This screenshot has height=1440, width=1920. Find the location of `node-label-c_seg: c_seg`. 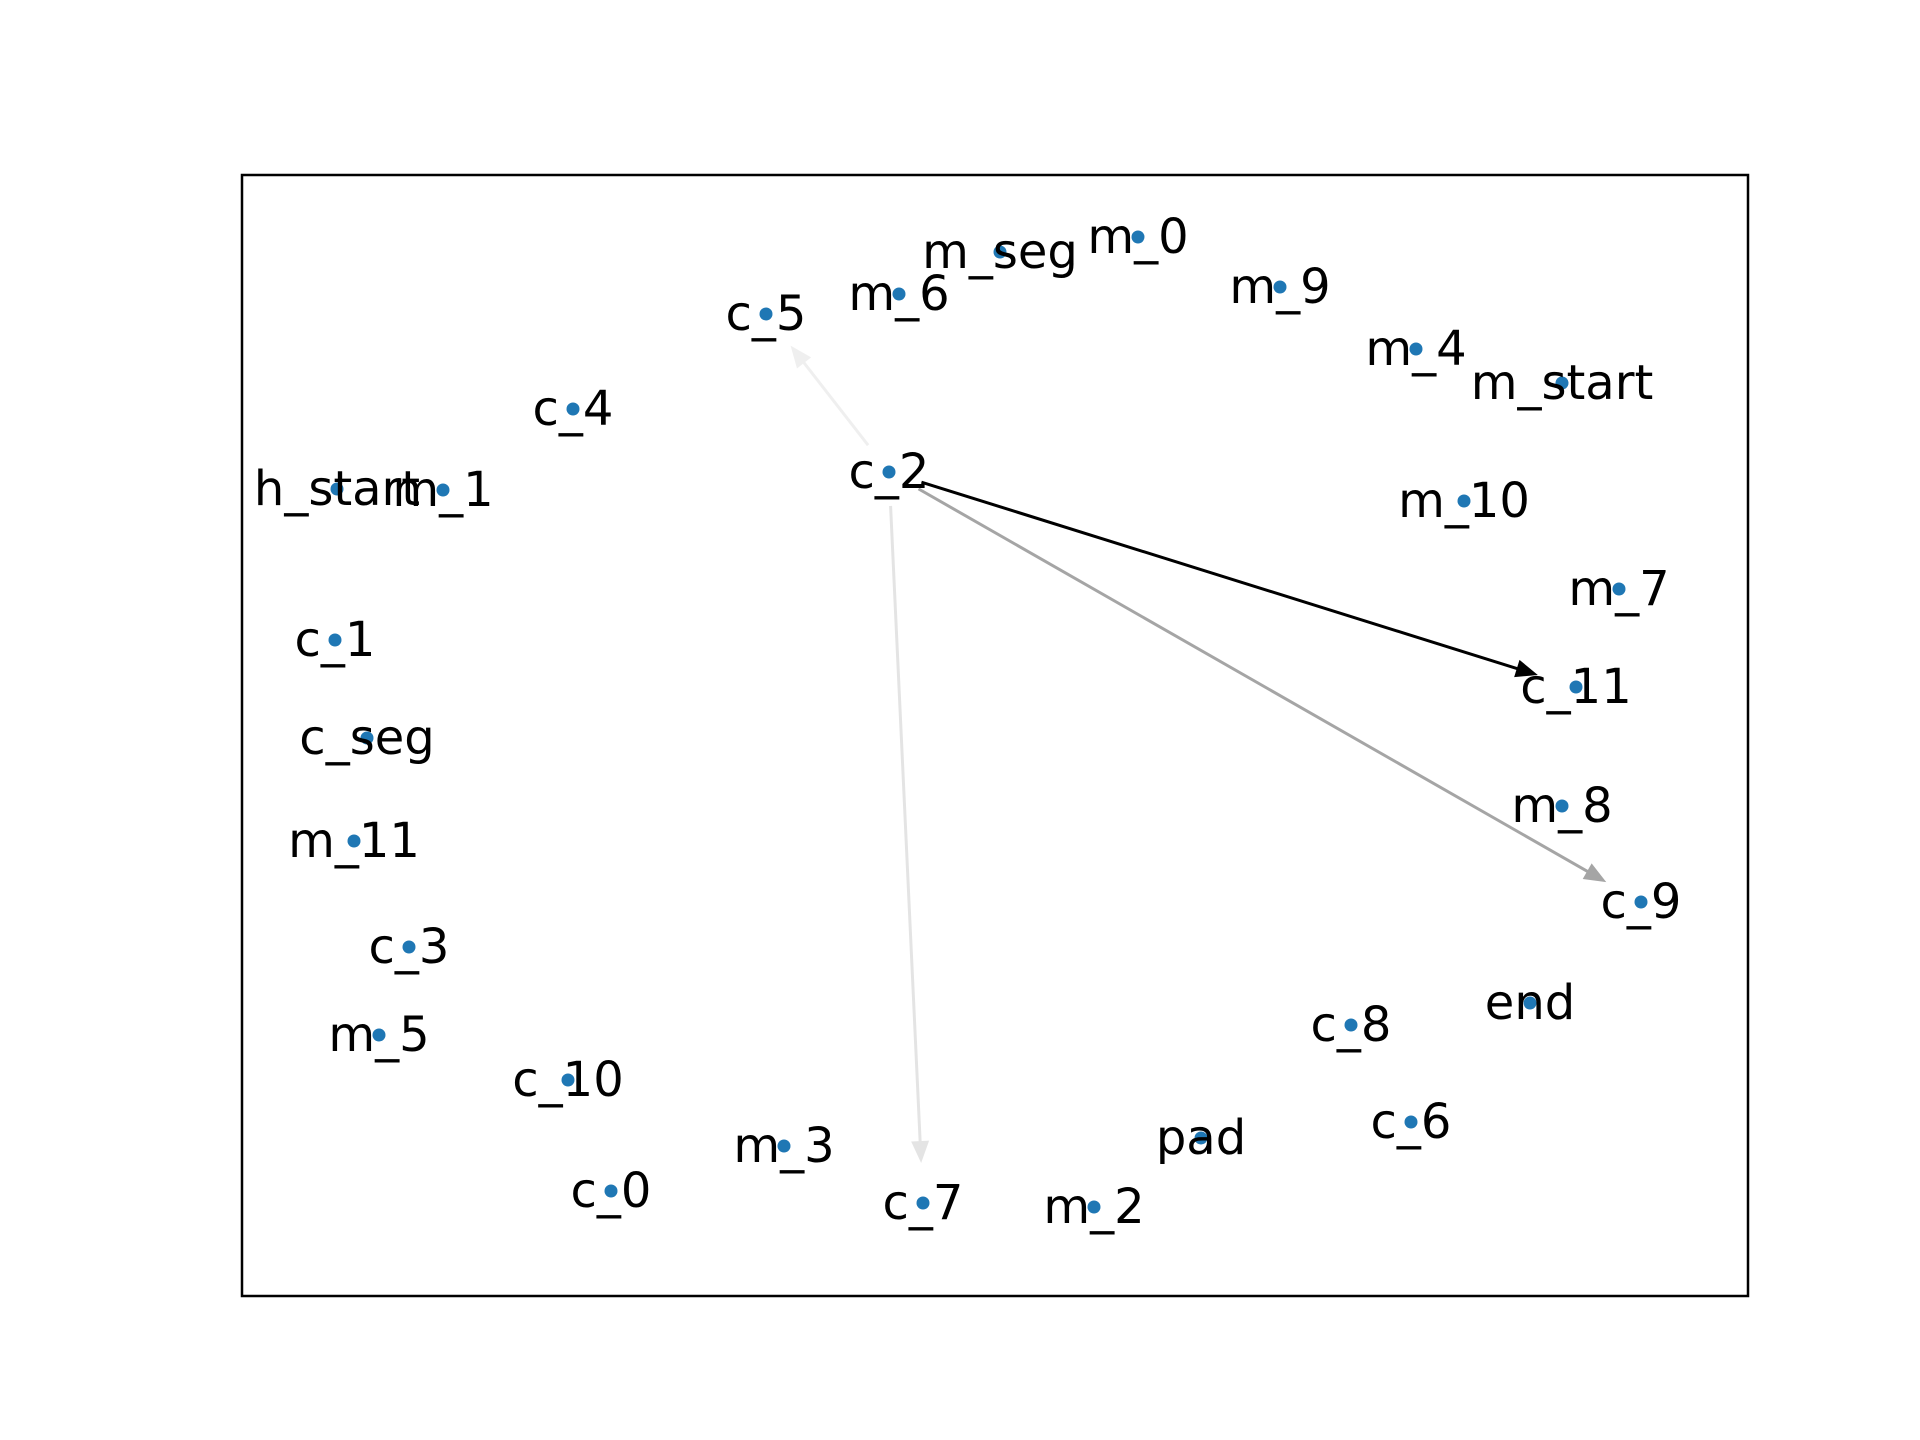

node-label-c_seg: c_seg is located at coordinates (366, 738).